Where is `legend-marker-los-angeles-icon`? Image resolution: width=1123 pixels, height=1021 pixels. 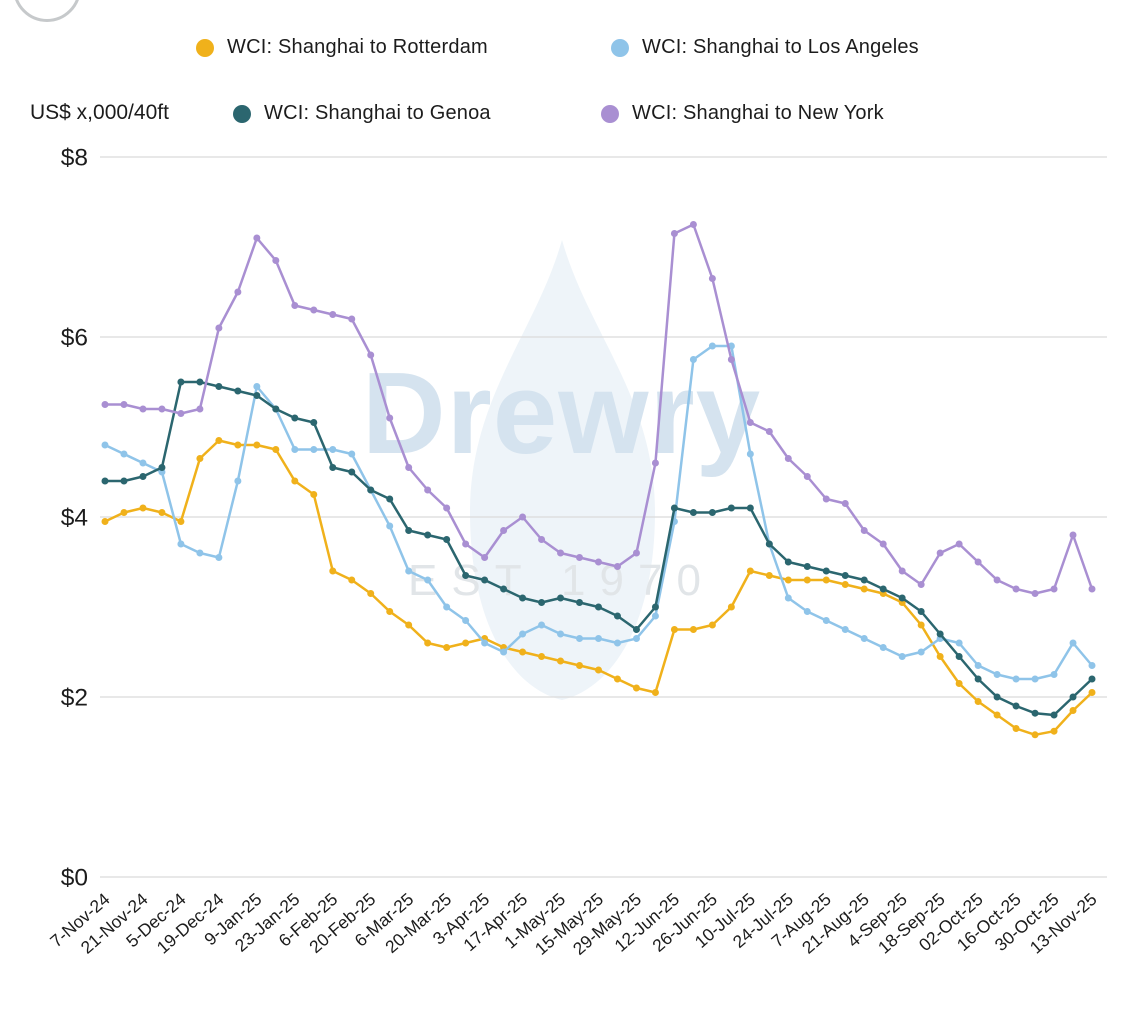
legend-marker-los-angeles-icon is located at coordinates (620, 47).